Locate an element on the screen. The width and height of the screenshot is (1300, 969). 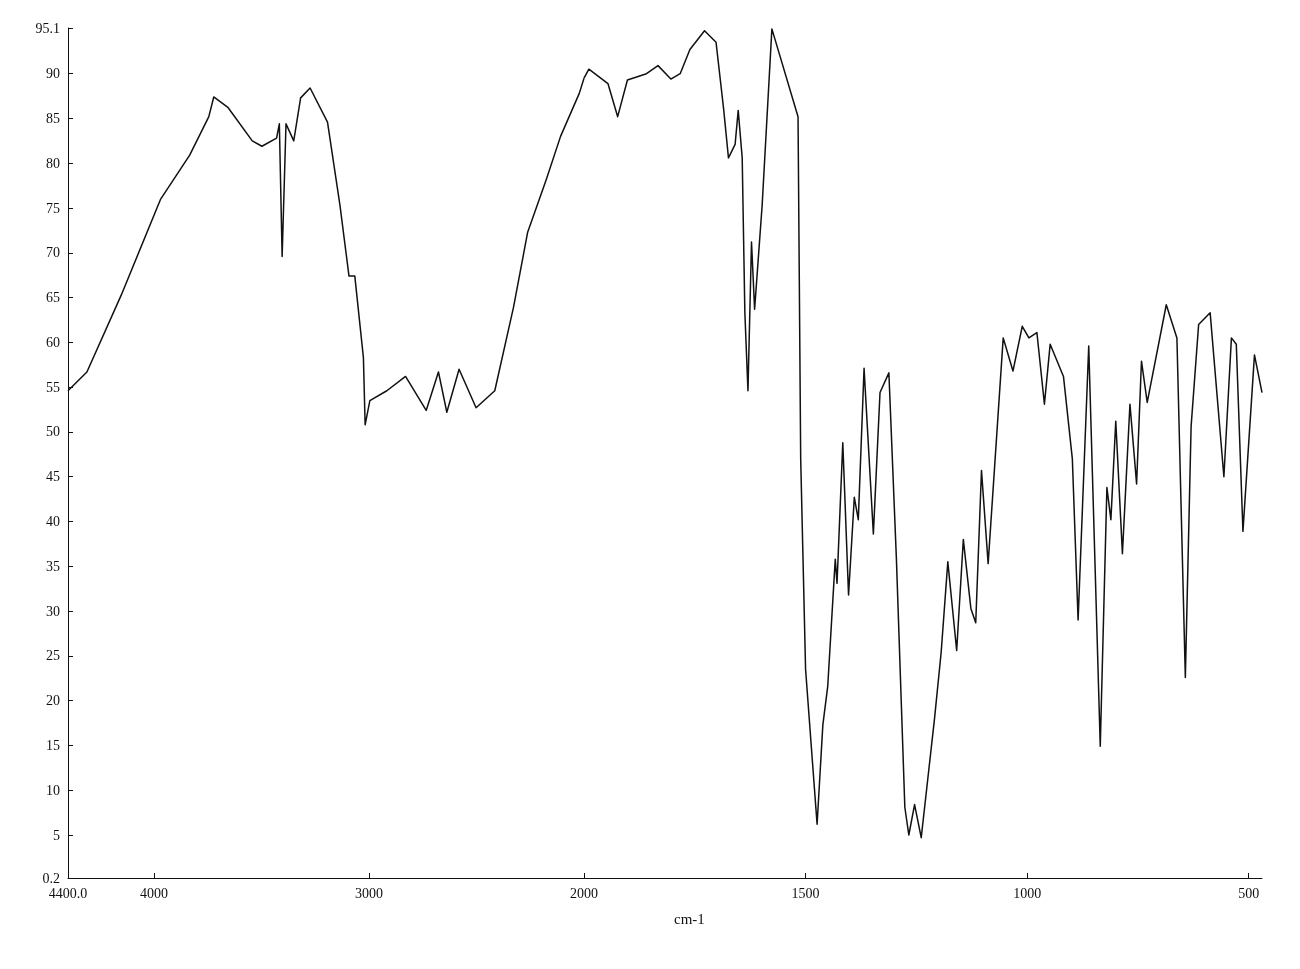
y-tick-label: 95.1 is located at coordinates (47, 28).